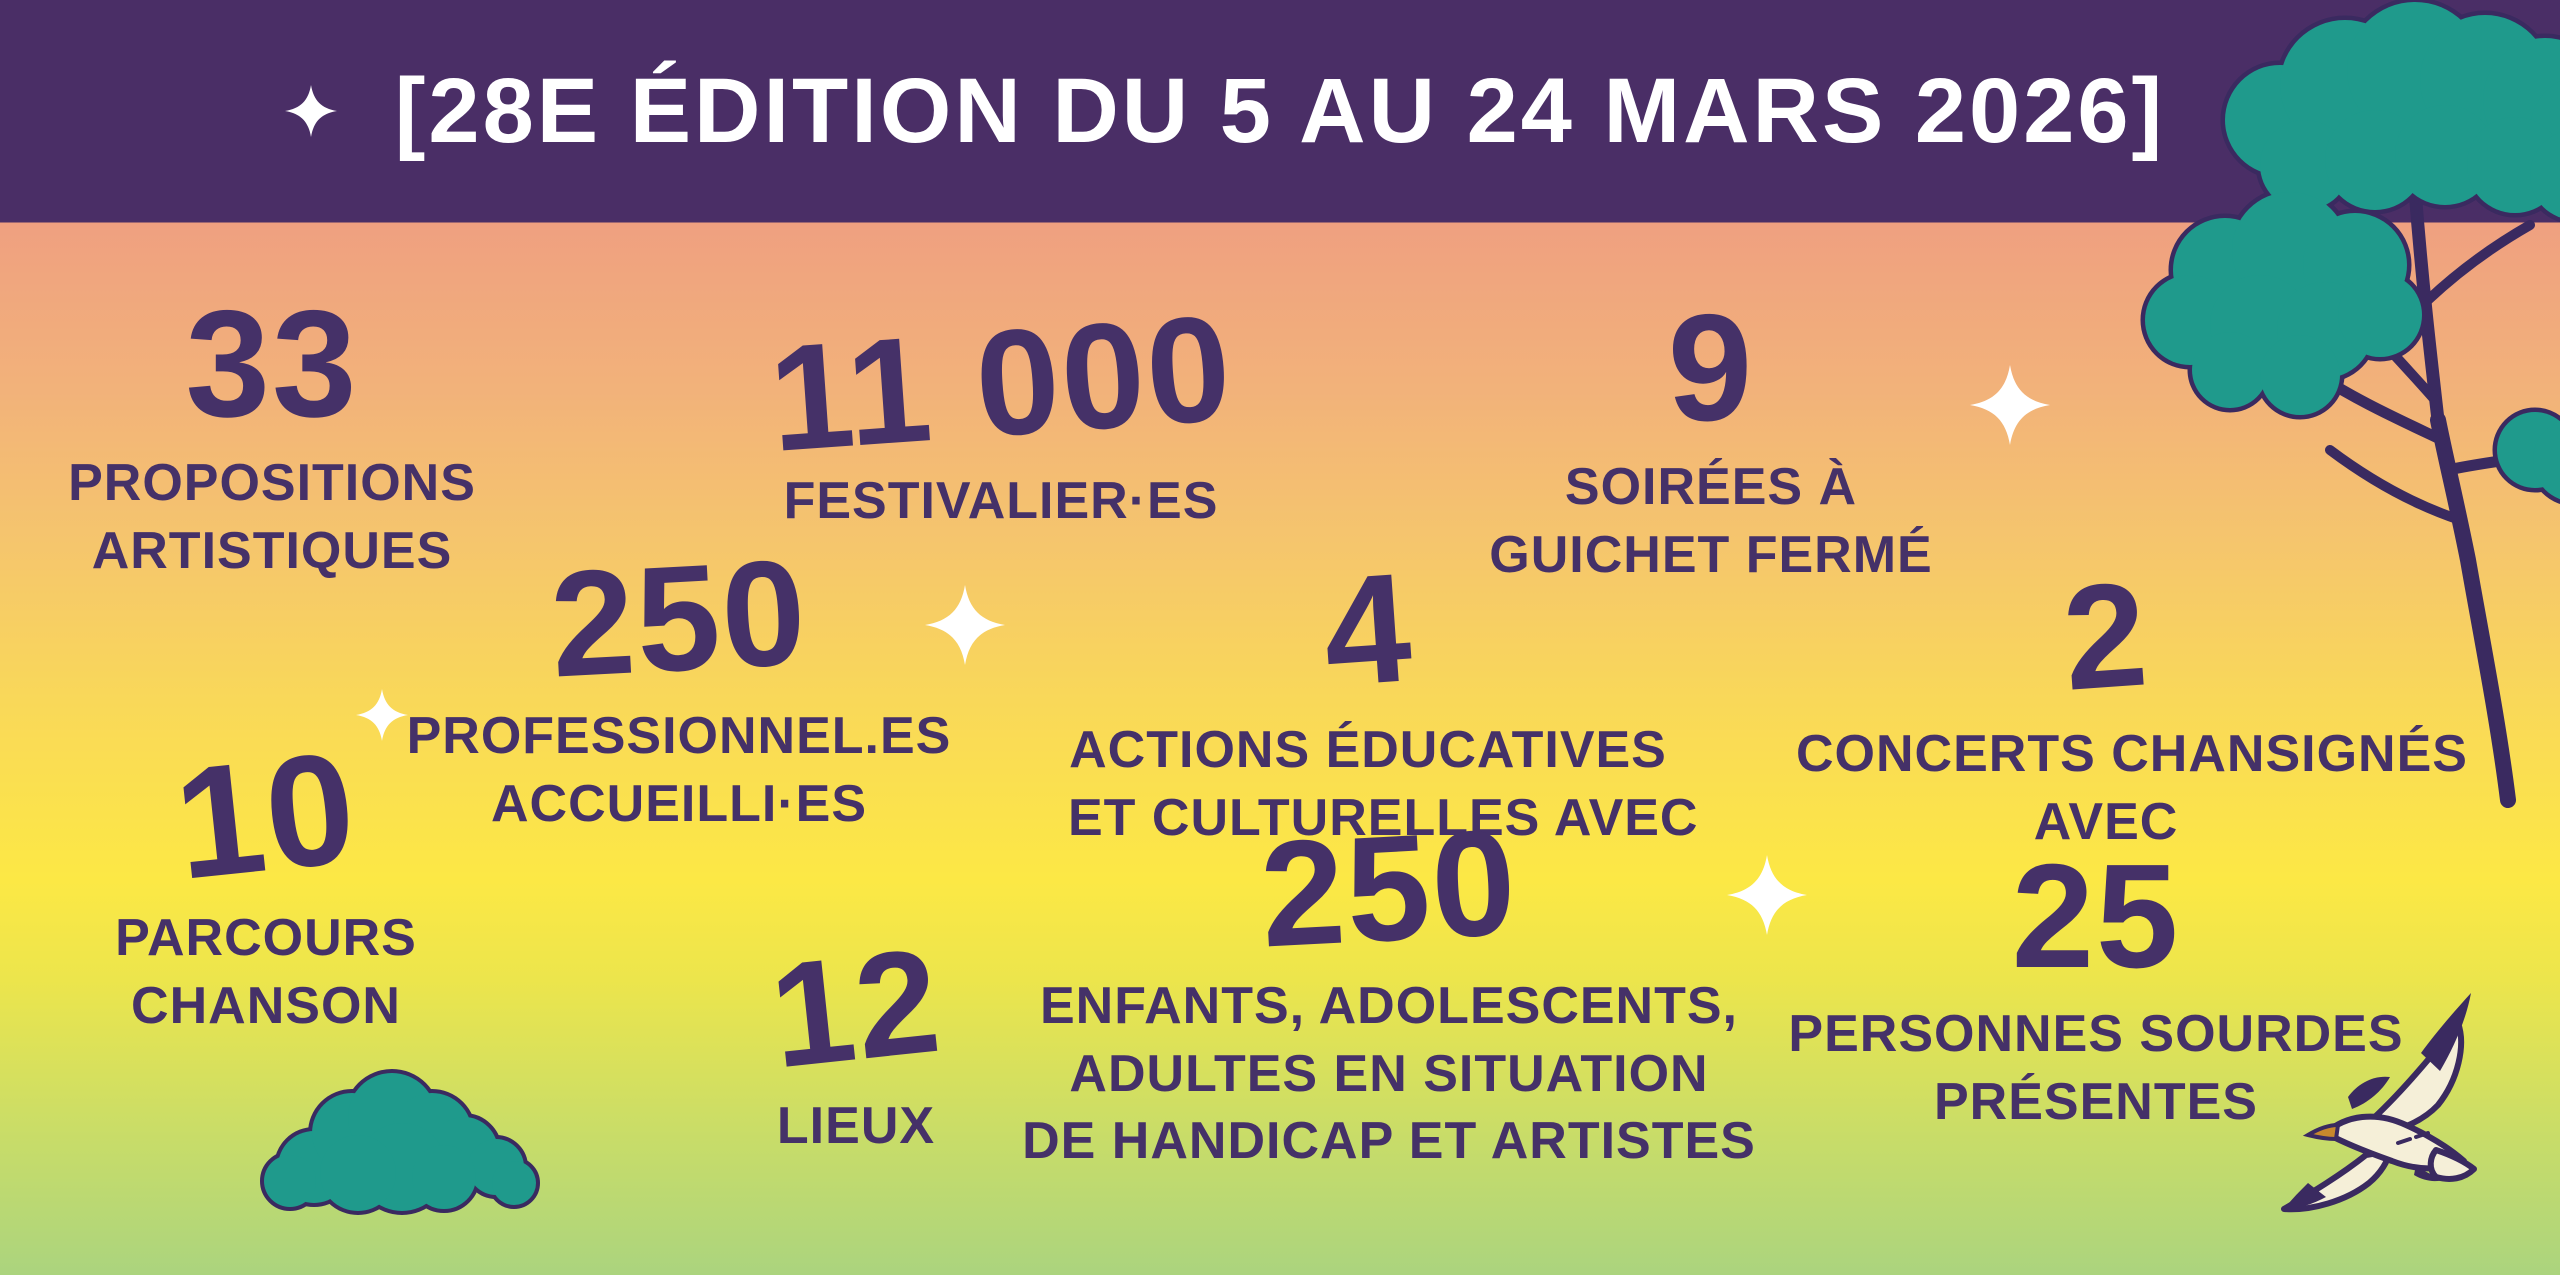  Describe the element at coordinates (1389, 1073) in the screenshot. I see `stat-label: ADULTES EN SITUATION` at that location.